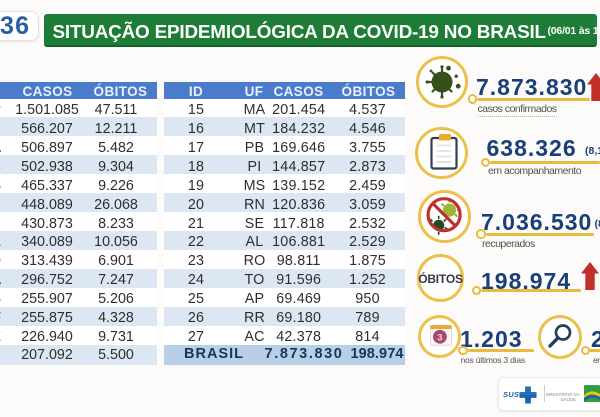  Describe the element at coordinates (439, 337) in the screenshot. I see `svg-text: 3` at that location.